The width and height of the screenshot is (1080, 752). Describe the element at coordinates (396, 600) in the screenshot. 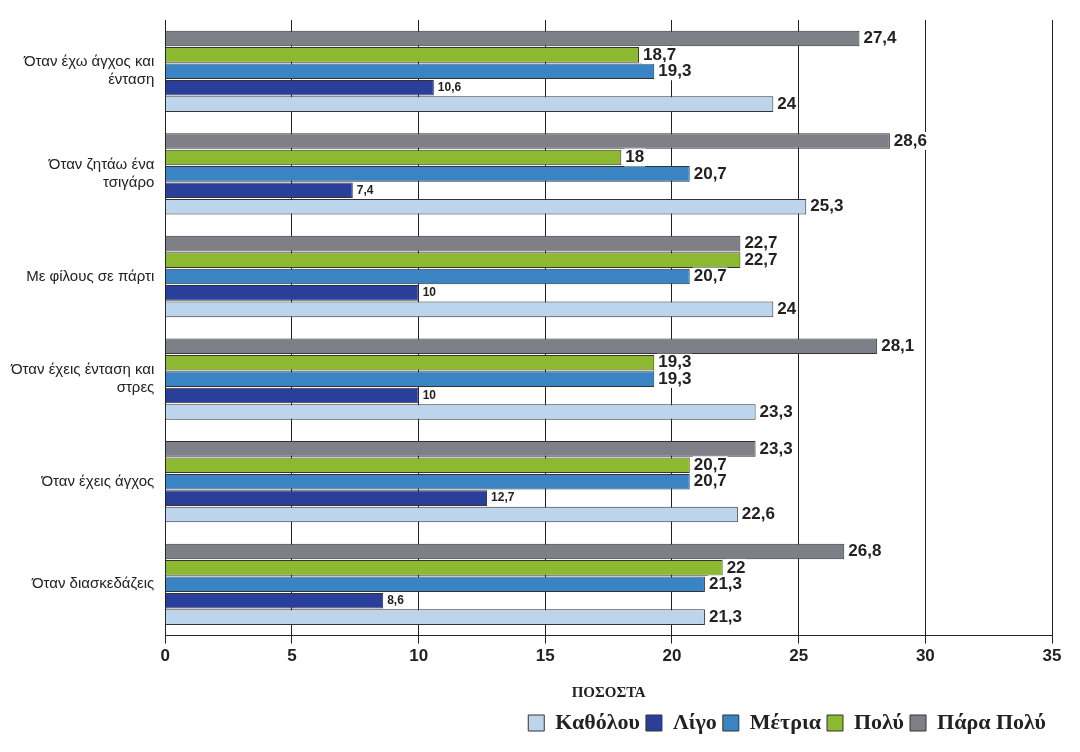

I see `data-label: 8,6` at that location.